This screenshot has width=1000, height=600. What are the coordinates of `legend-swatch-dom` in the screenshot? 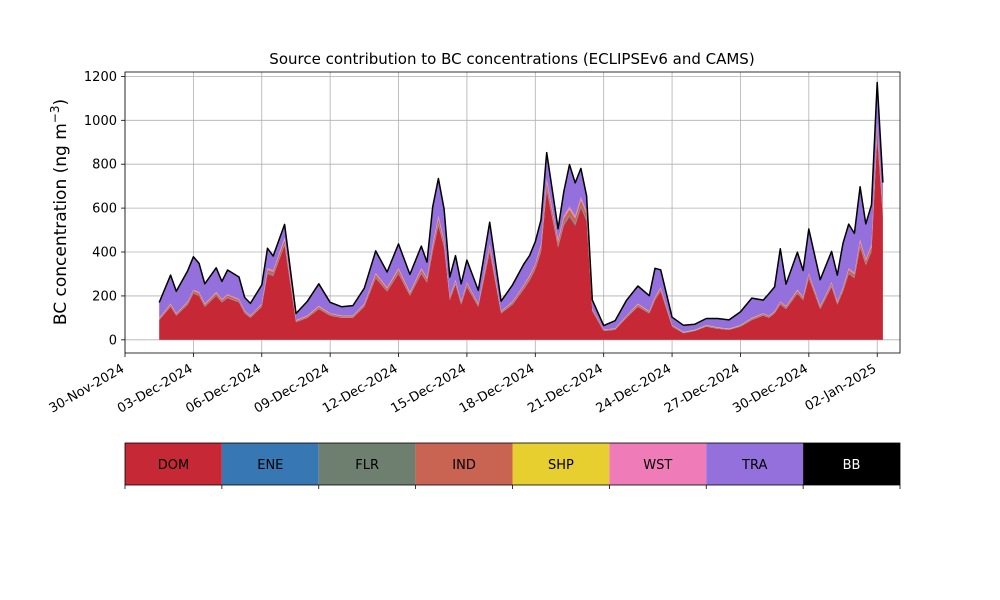 It's located at (173, 464).